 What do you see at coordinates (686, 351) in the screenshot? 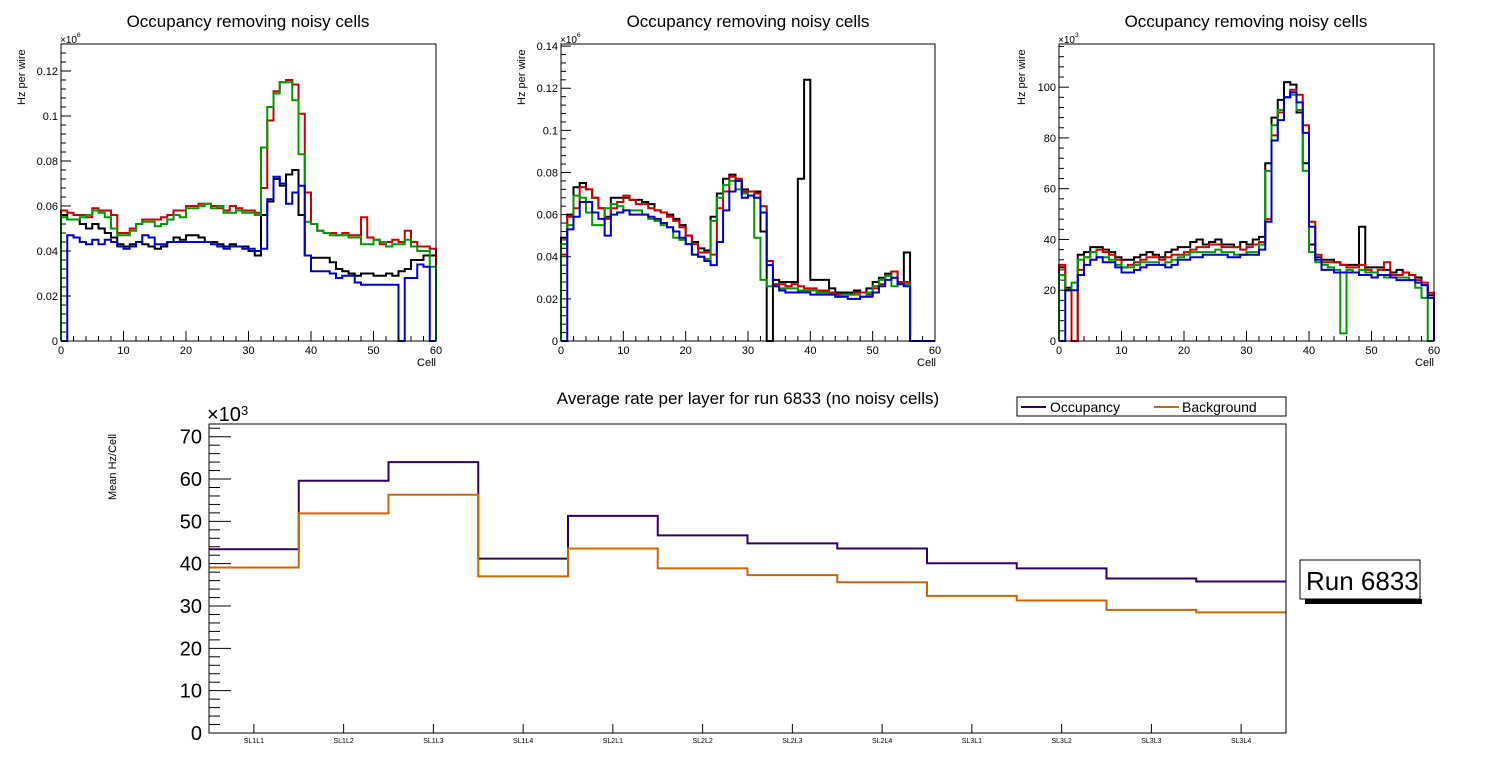
I see `panel-2-x-tick-label: 20` at bounding box center [686, 351].